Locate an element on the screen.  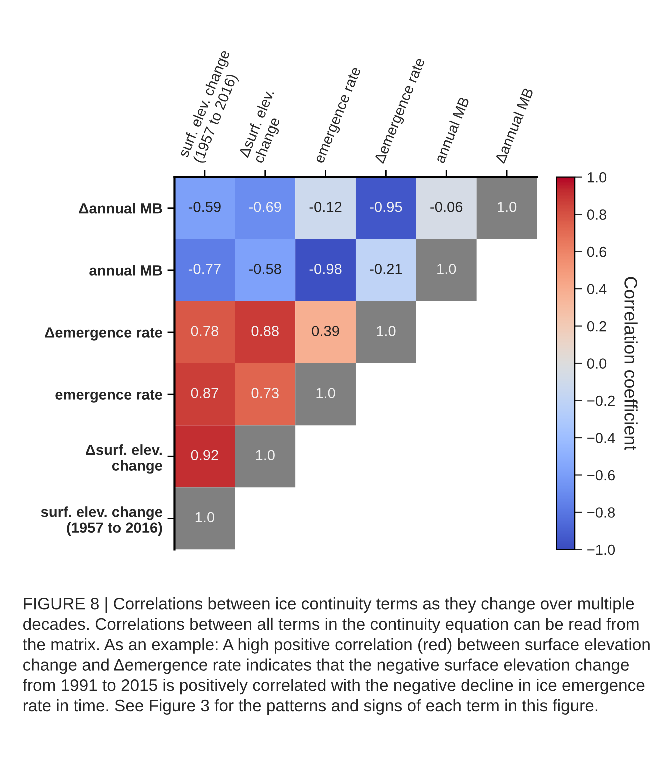
y-tick-label: emergence rate is located at coordinates (109, 396).